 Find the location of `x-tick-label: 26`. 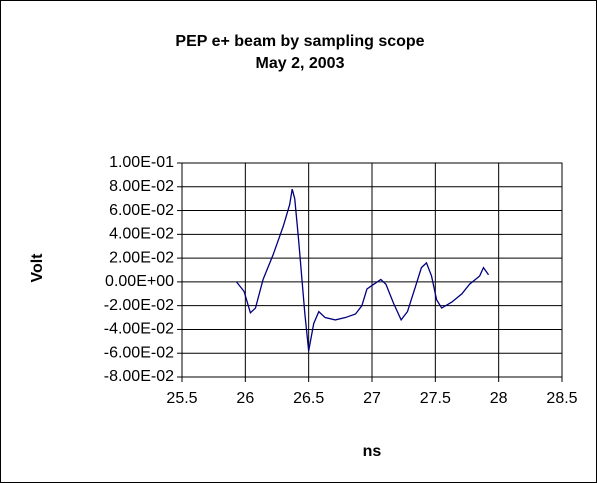

x-tick-label: 26 is located at coordinates (245, 398).